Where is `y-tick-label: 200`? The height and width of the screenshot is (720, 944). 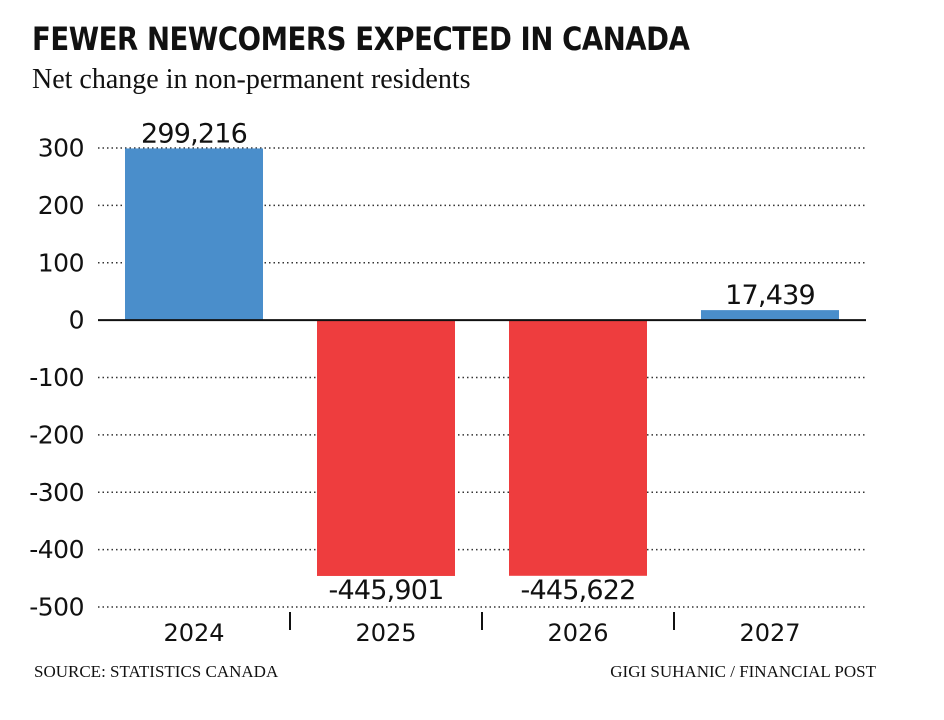
y-tick-label: 200 is located at coordinates (61, 205).